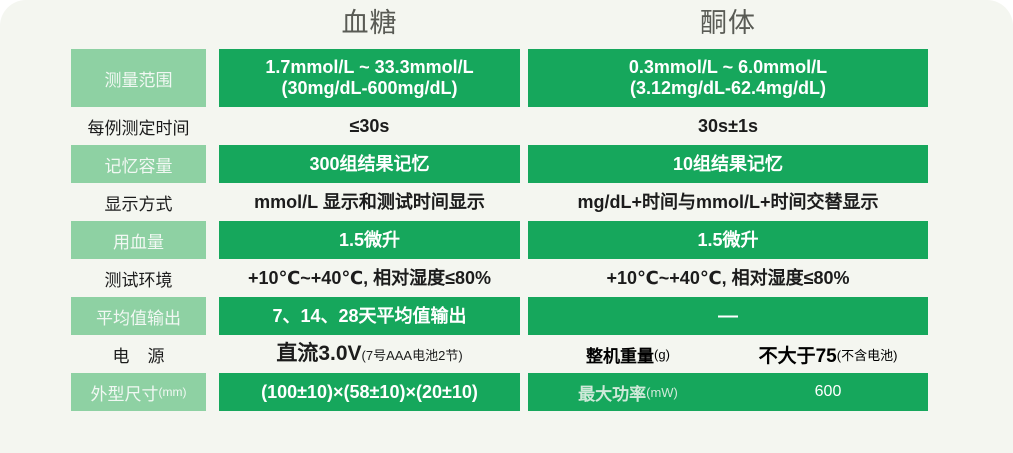 This screenshot has height=453, width=1013. Describe the element at coordinates (124, 394) in the screenshot. I see `dimensions-label-text: 外型尺寸` at that location.